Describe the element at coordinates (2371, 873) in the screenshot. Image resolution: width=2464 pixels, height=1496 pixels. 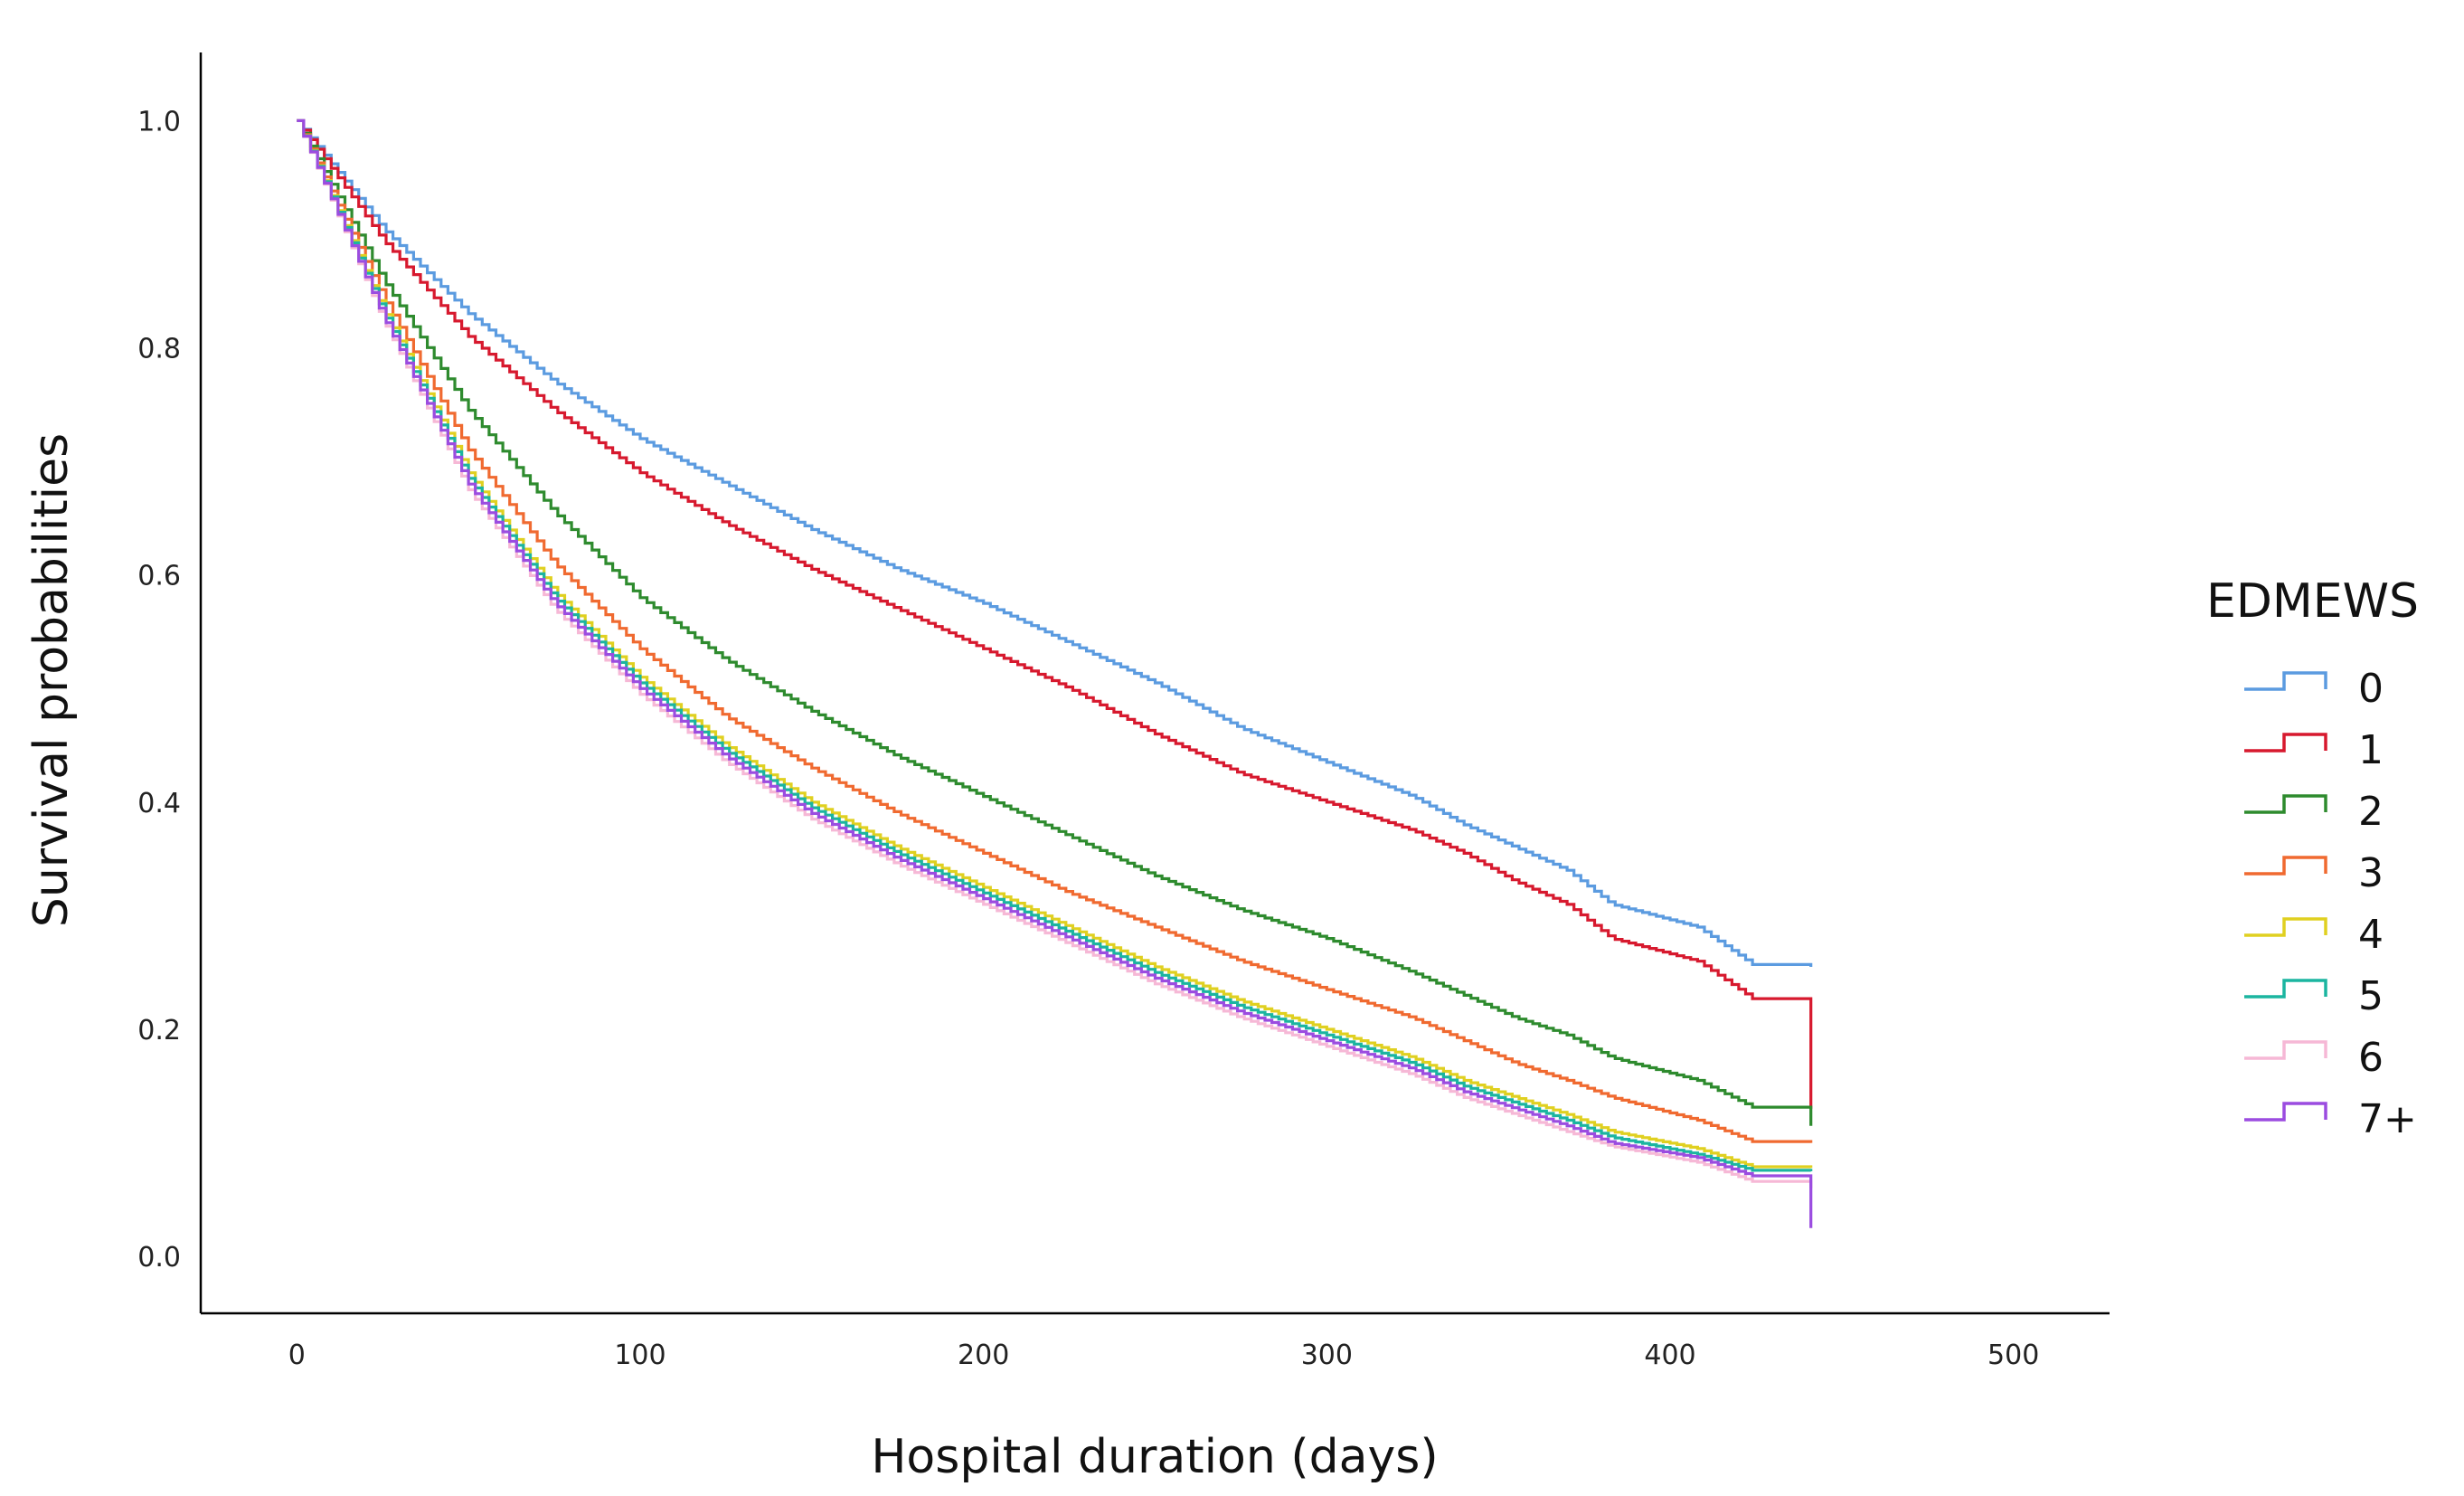
I see `legend-label: 3` at that location.